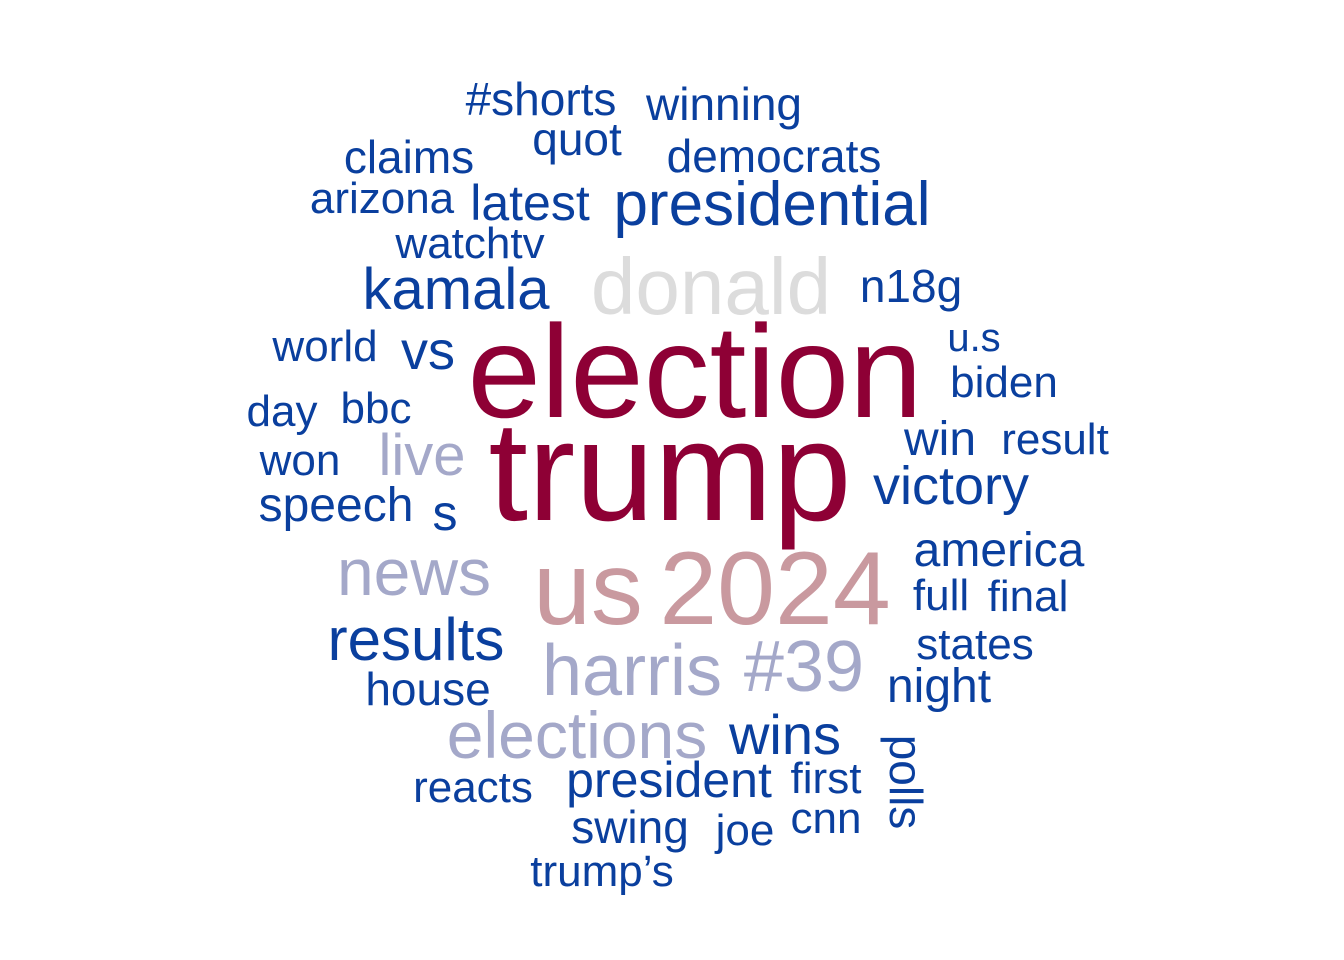 Image resolution: width=1344 pixels, height=960 pixels. What do you see at coordinates (577, 139) in the screenshot?
I see `word-quot: quot` at bounding box center [577, 139].